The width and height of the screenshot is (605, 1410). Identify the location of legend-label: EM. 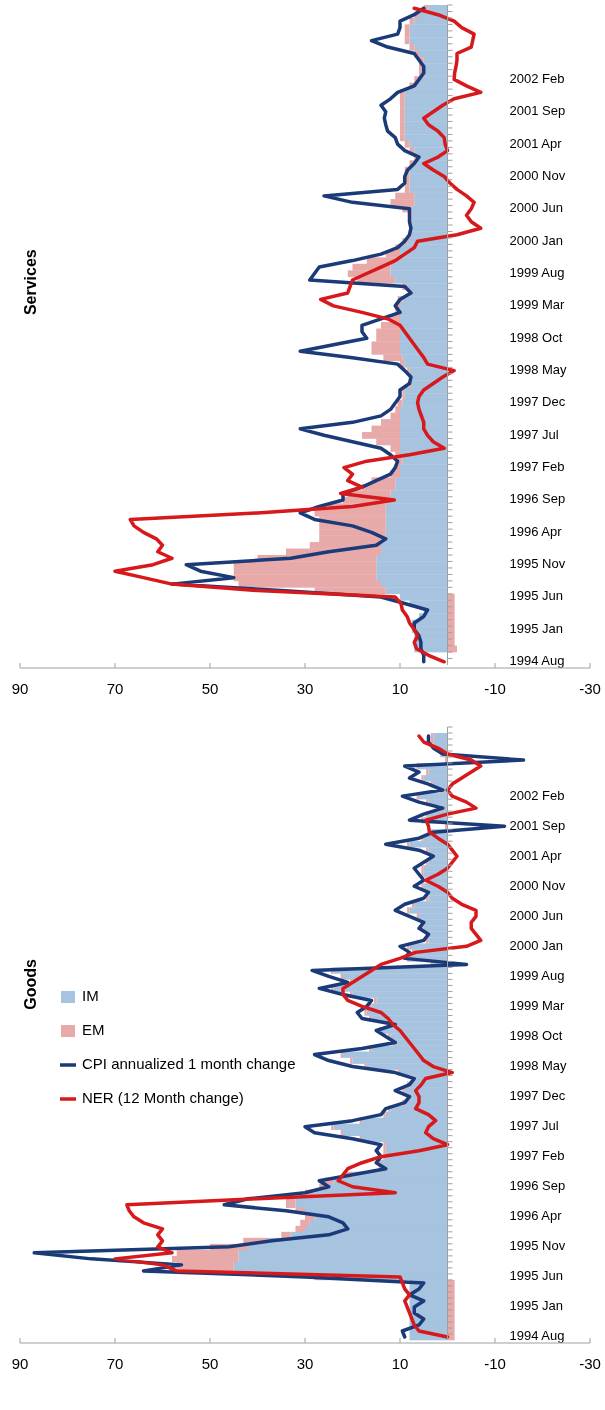
(93, 1029).